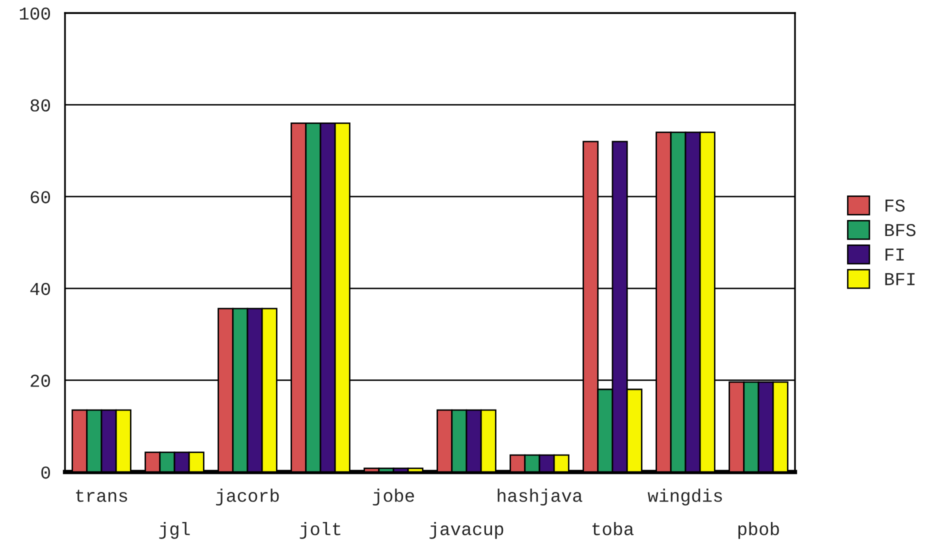 The height and width of the screenshot is (548, 935). Describe the element at coordinates (613, 529) in the screenshot. I see `x-tick-label: toba` at that location.